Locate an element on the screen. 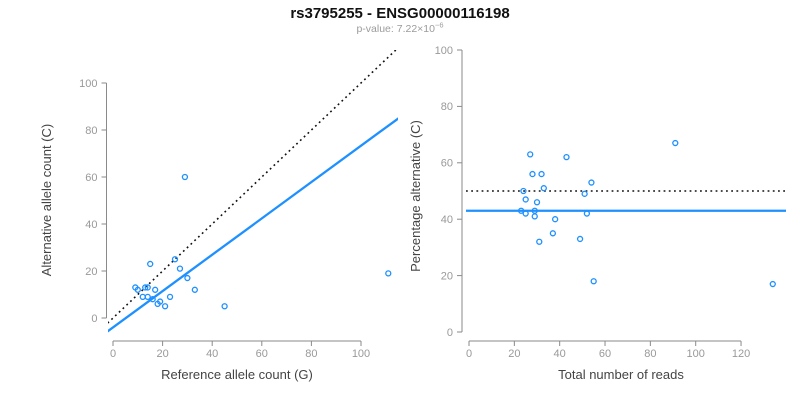  figure-title: rs3795255 - ENSG00000116198 is located at coordinates (400, 13).